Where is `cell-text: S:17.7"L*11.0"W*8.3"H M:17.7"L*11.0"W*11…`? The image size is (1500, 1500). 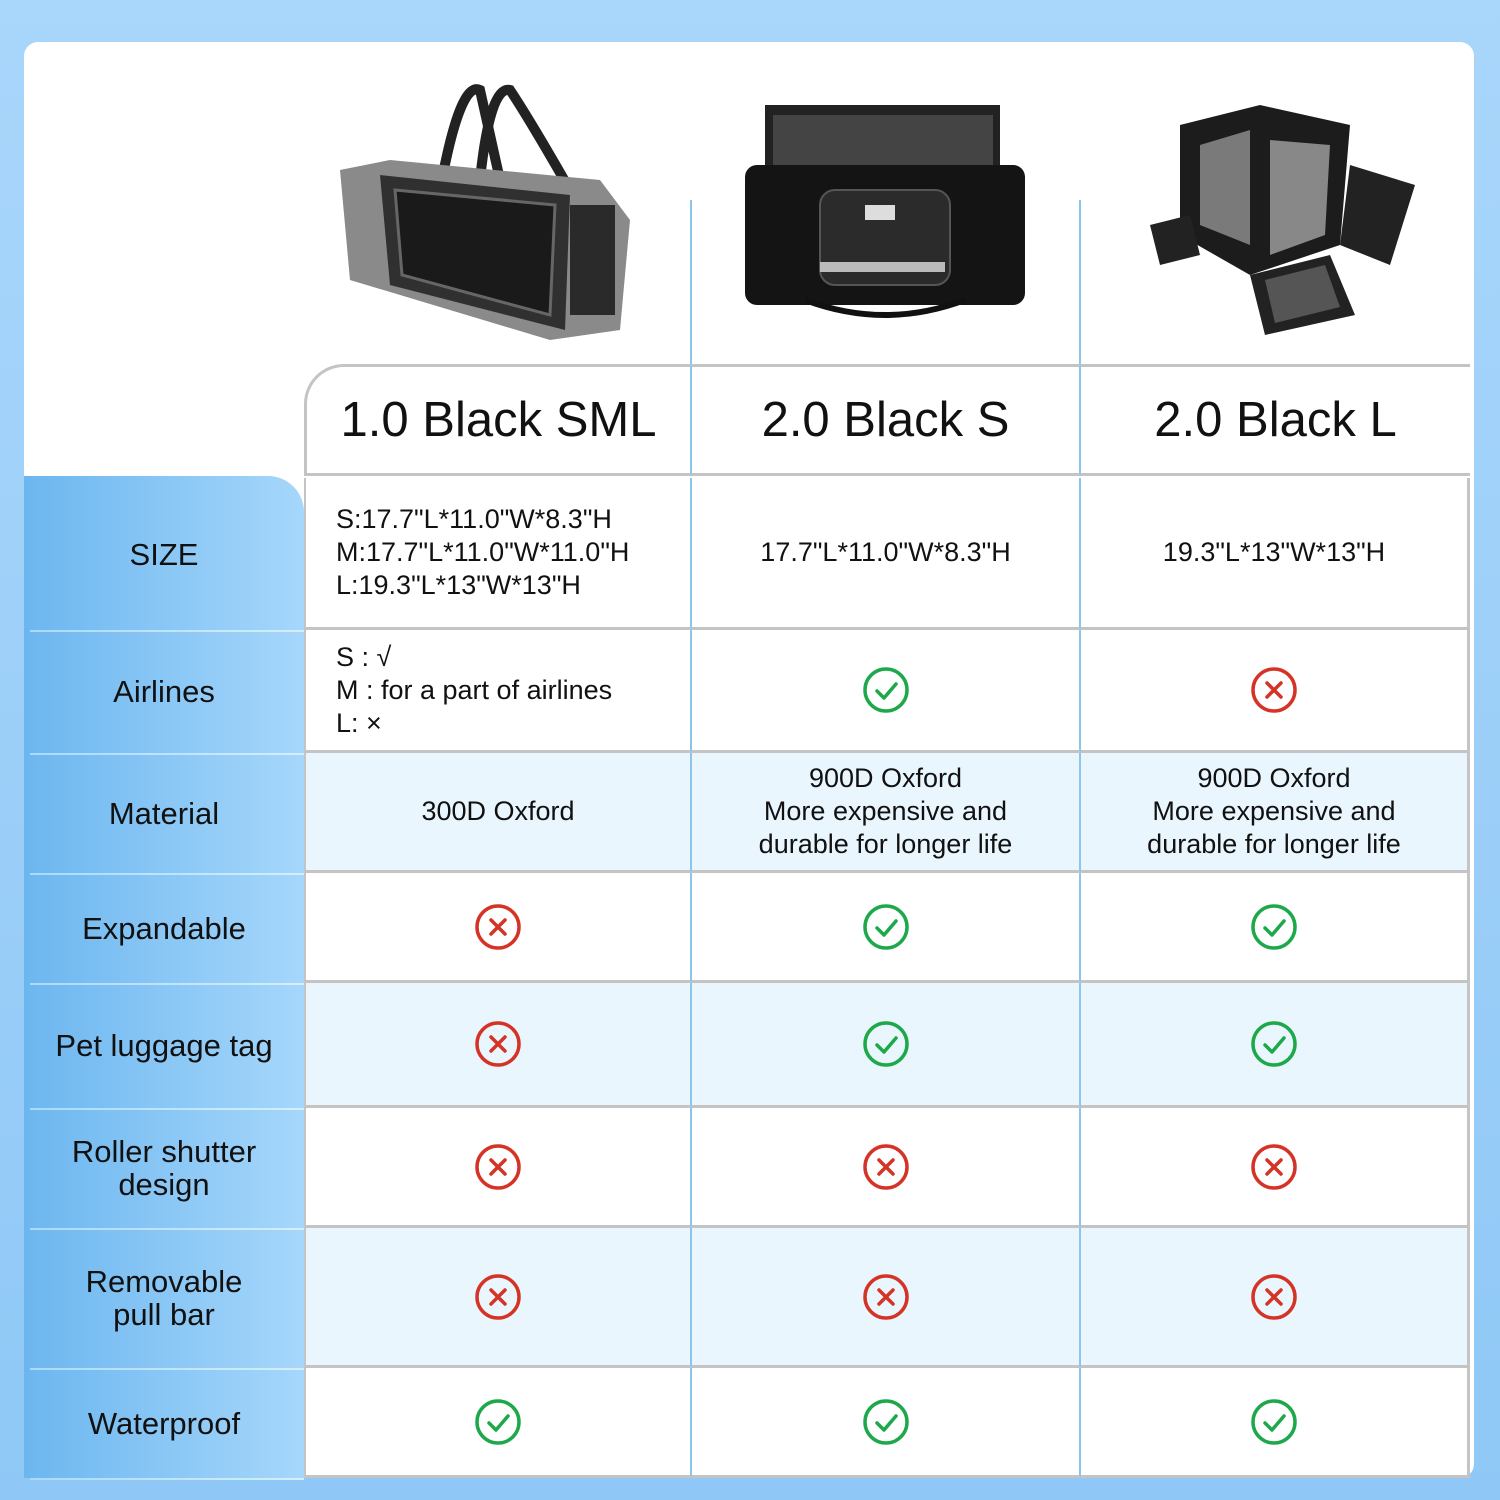 cell-text: S:17.7"L*11.0"W*8.3"H M:17.7"L*11.0"W*11… is located at coordinates (483, 552).